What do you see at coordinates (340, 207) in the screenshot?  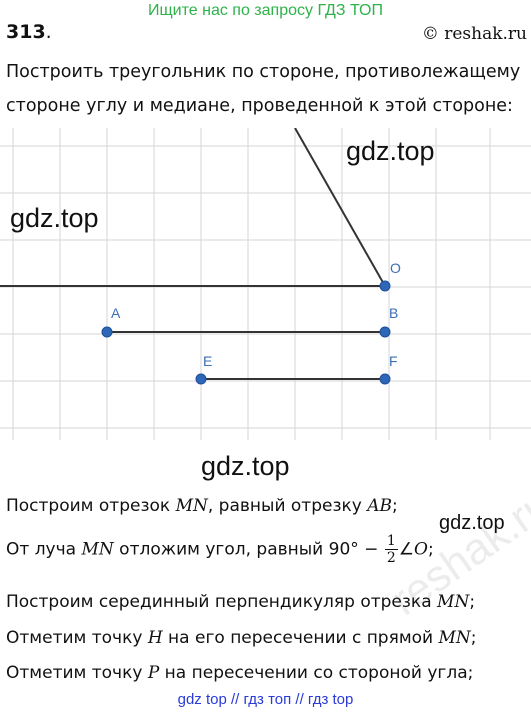 I see `angle-ray-upper` at bounding box center [340, 207].